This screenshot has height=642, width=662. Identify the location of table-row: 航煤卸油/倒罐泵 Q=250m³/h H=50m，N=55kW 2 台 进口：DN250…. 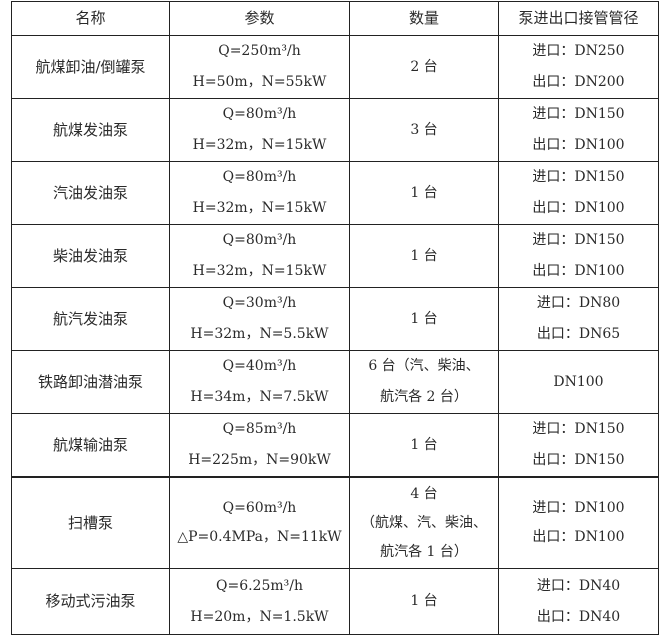
(335, 67).